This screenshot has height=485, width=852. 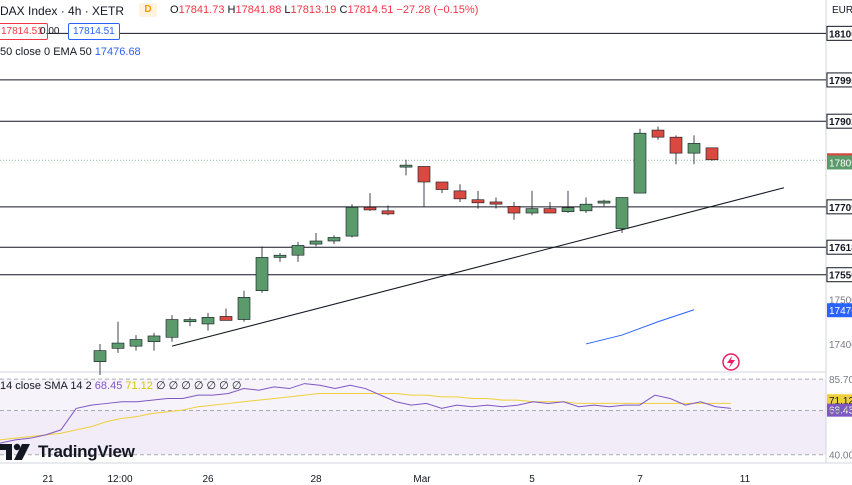 I want to click on price-axis-label: 18100, so click(x=840, y=34).